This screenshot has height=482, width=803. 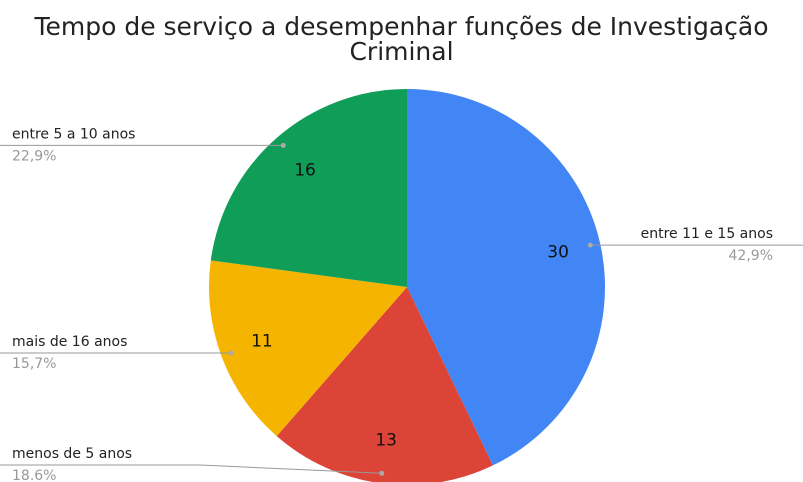 I want to click on legend-label: menos de 5 anos, so click(x=72, y=454).